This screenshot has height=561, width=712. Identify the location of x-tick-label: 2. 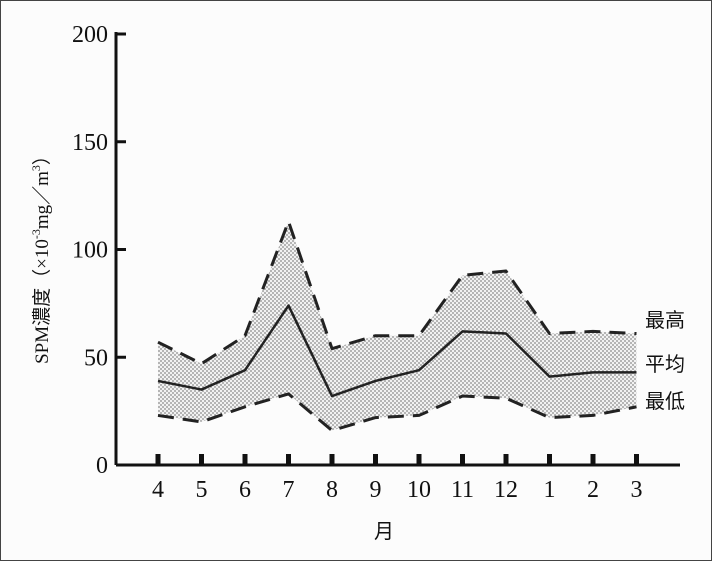
(593, 490).